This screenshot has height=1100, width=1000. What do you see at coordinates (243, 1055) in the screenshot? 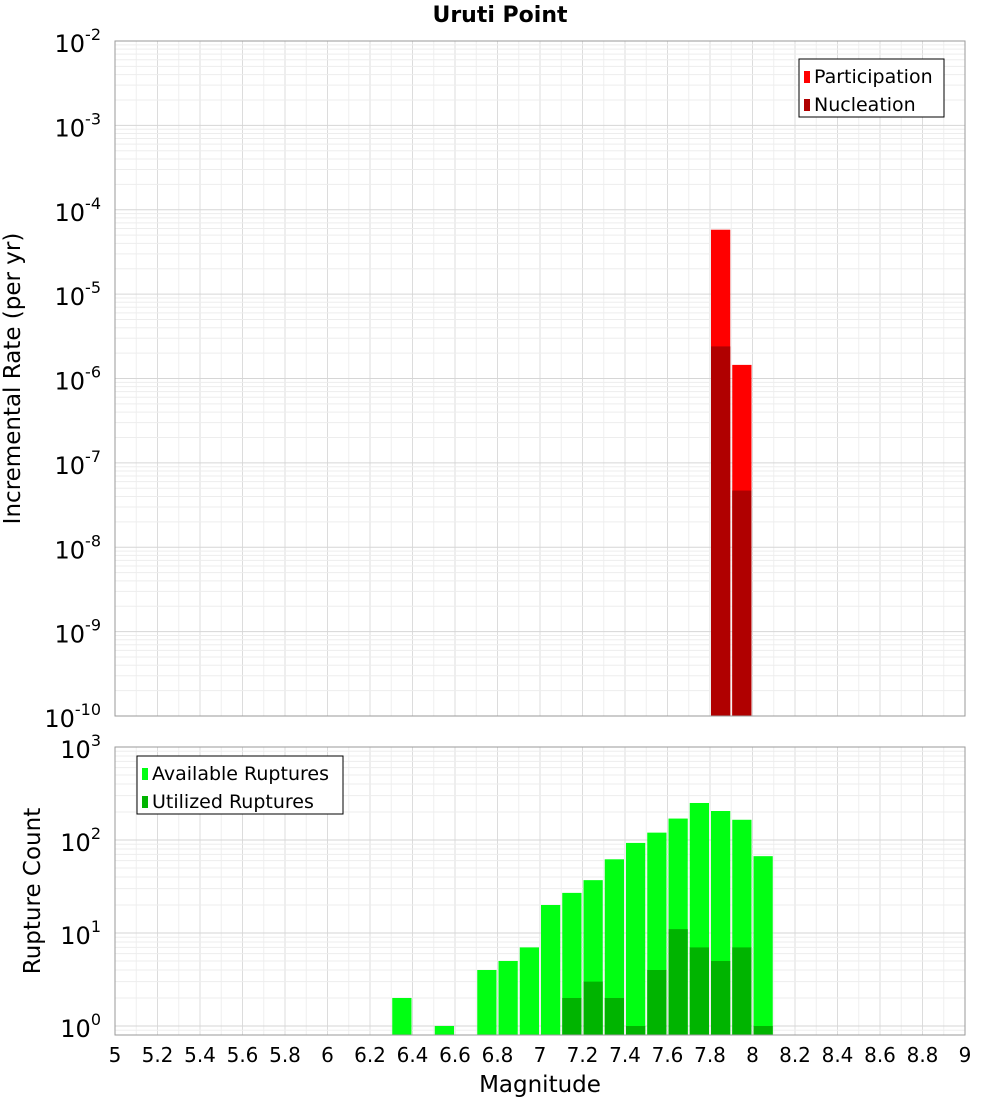
I see `x-tick-label: 5.6` at bounding box center [243, 1055].